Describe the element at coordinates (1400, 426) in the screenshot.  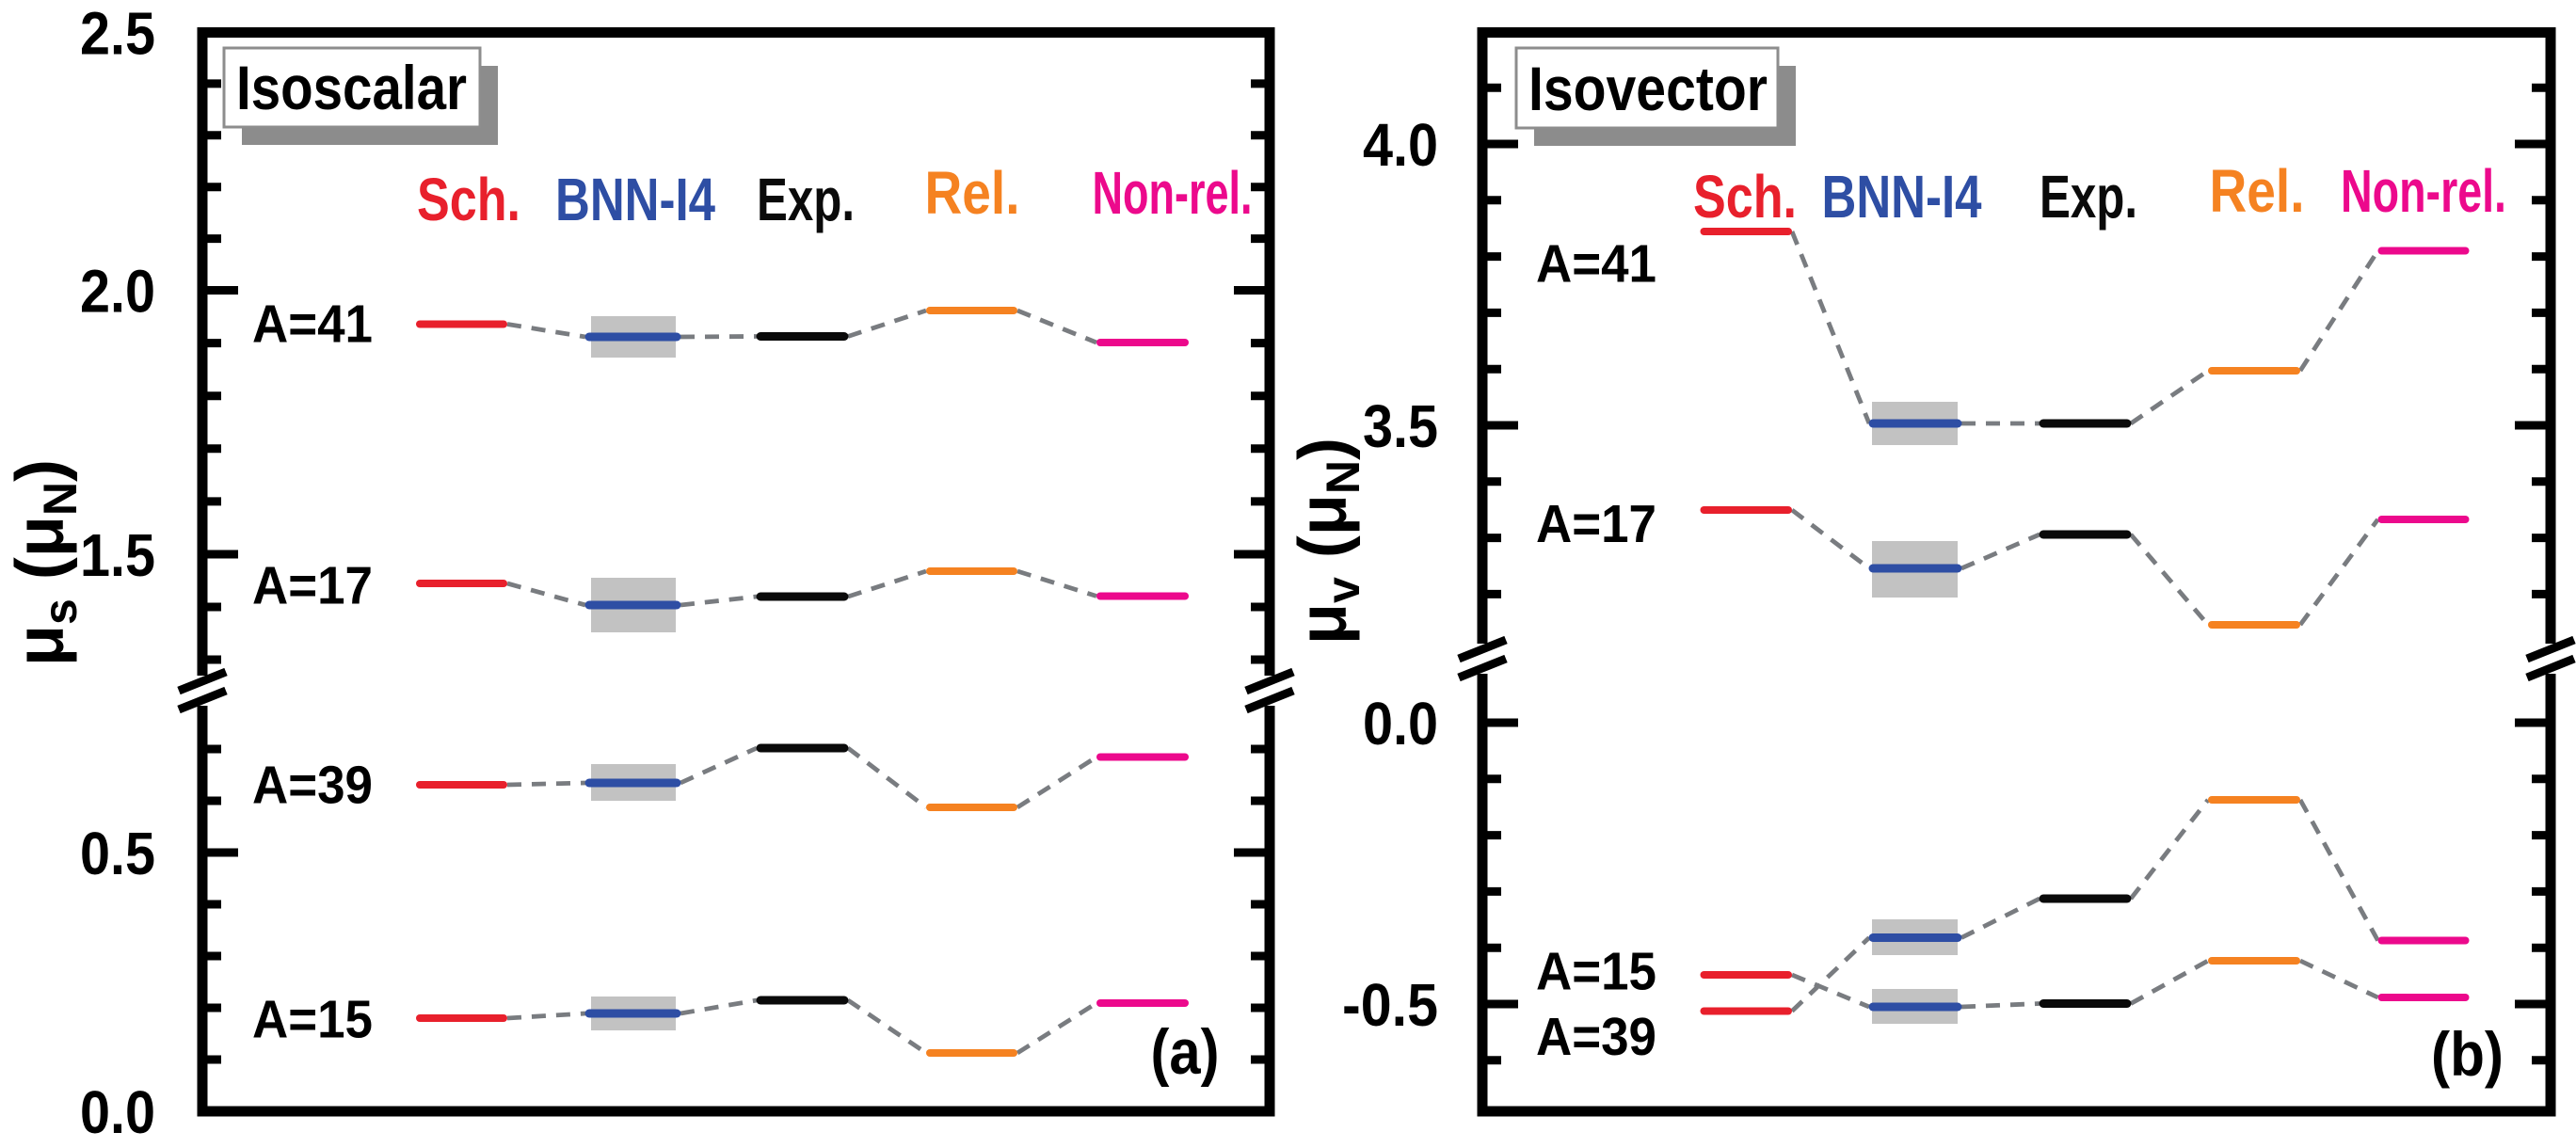
I see `svg-text: 3.5` at that location.